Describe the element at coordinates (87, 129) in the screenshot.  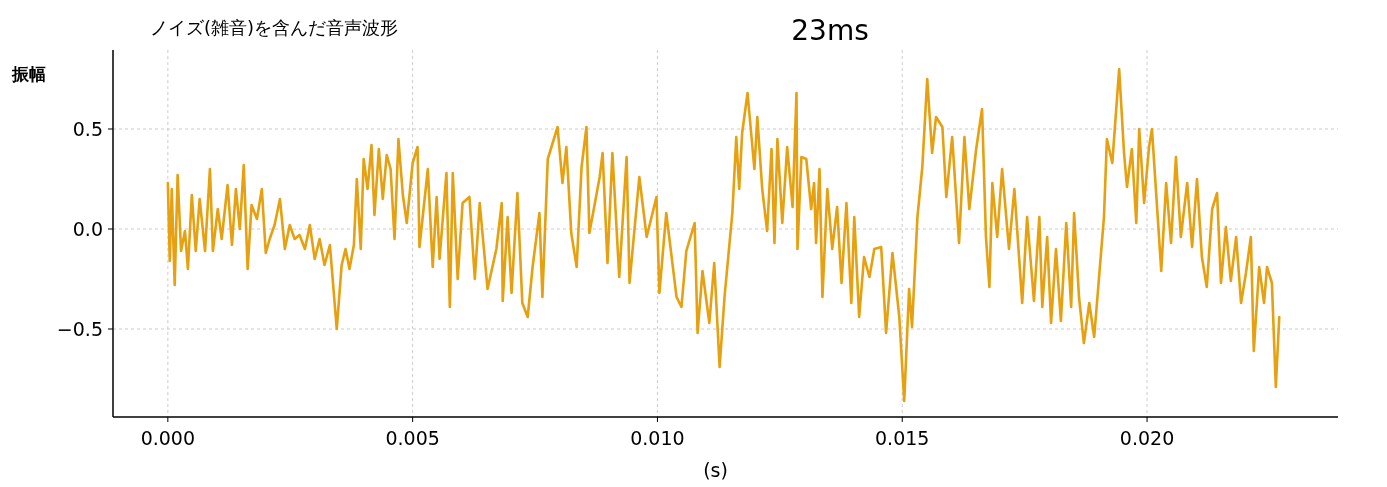
I see `y-tick-label: 0.5` at that location.